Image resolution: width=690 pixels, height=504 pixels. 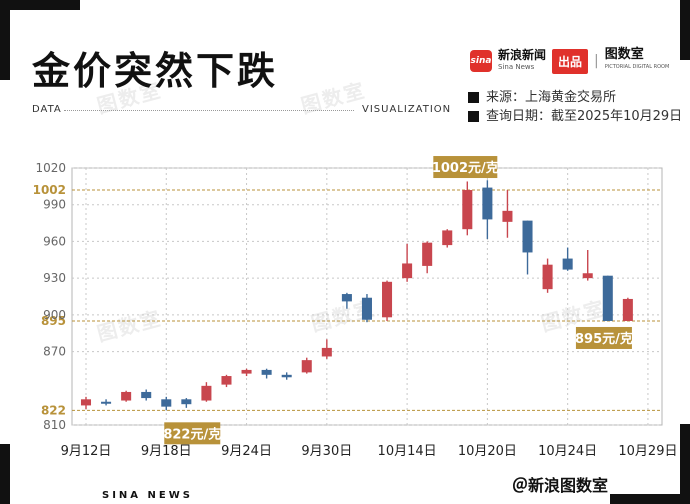 I want to click on brand-name-text: 新浪新闻, so click(x=522, y=55).